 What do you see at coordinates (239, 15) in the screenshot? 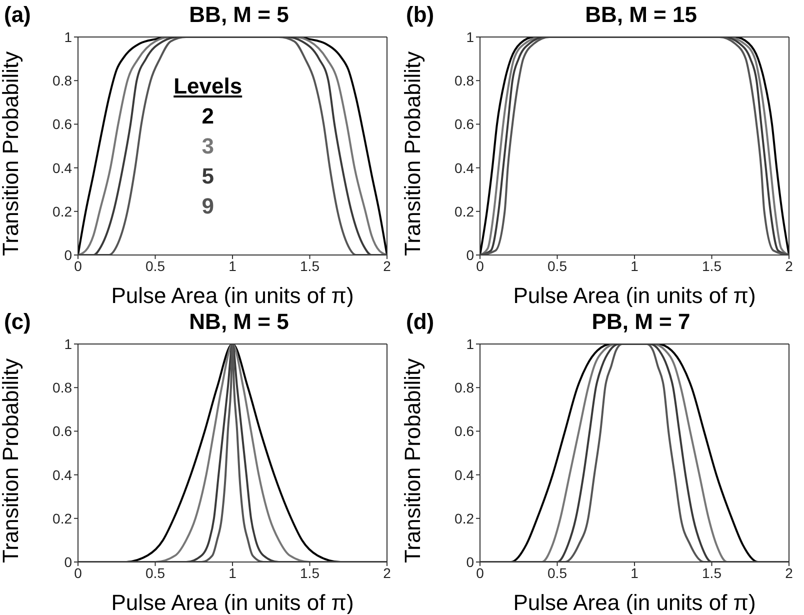
I see `chart-title: BB, M = 5` at bounding box center [239, 15].